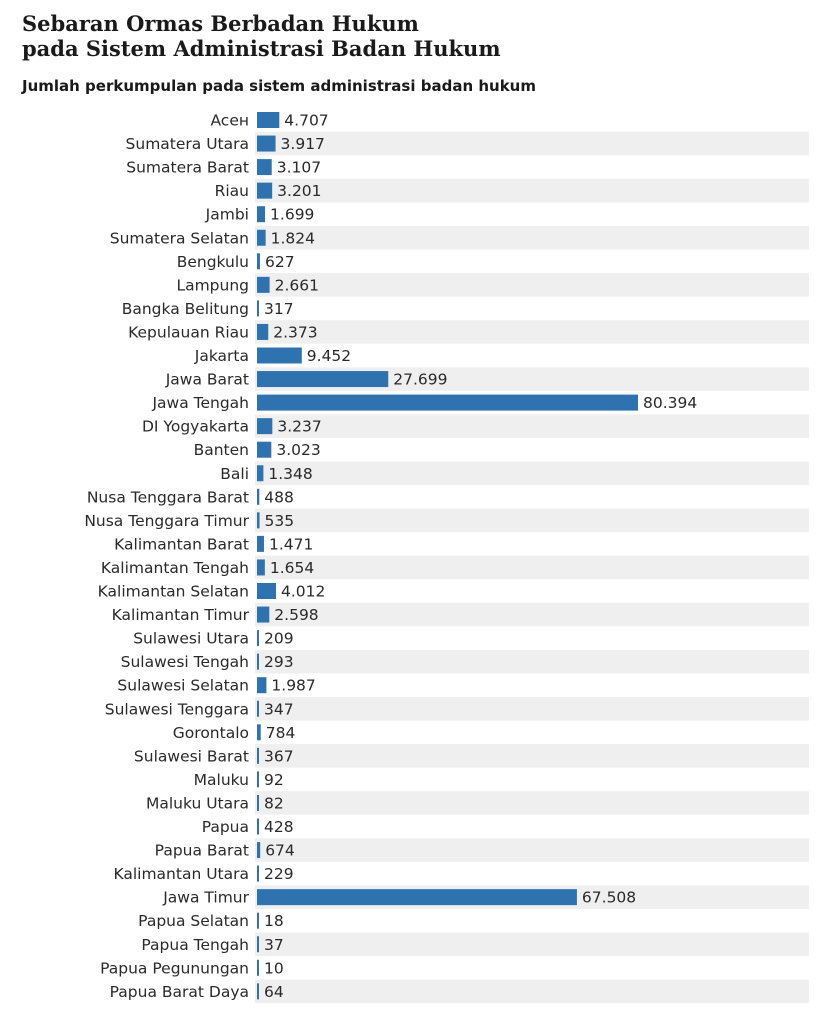 The image size is (815, 1024). What do you see at coordinates (187, 144) in the screenshot?
I see `category-label: Sumatera Utara` at bounding box center [187, 144].